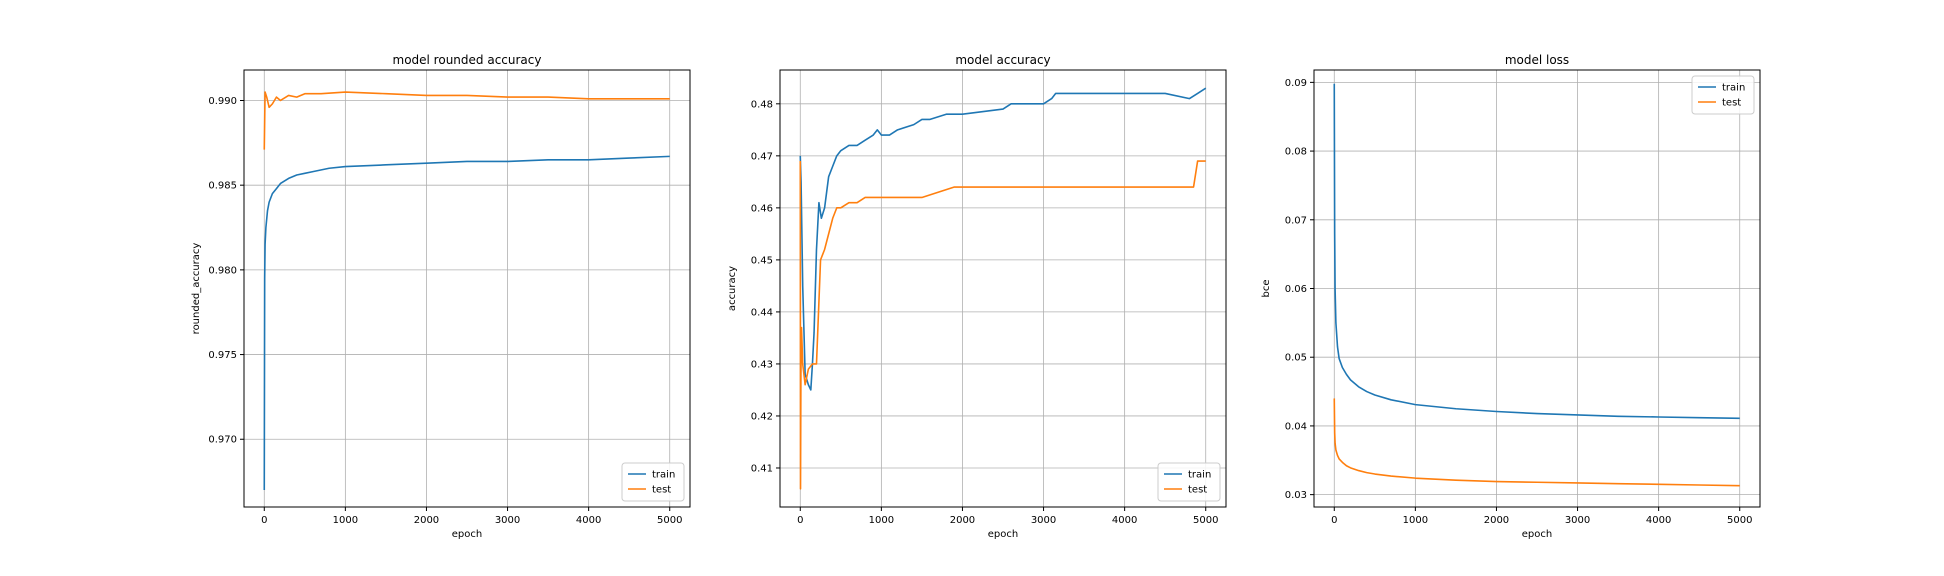  What do you see at coordinates (762, 416) in the screenshot?
I see `y-tick-label: 0.42` at bounding box center [762, 416].